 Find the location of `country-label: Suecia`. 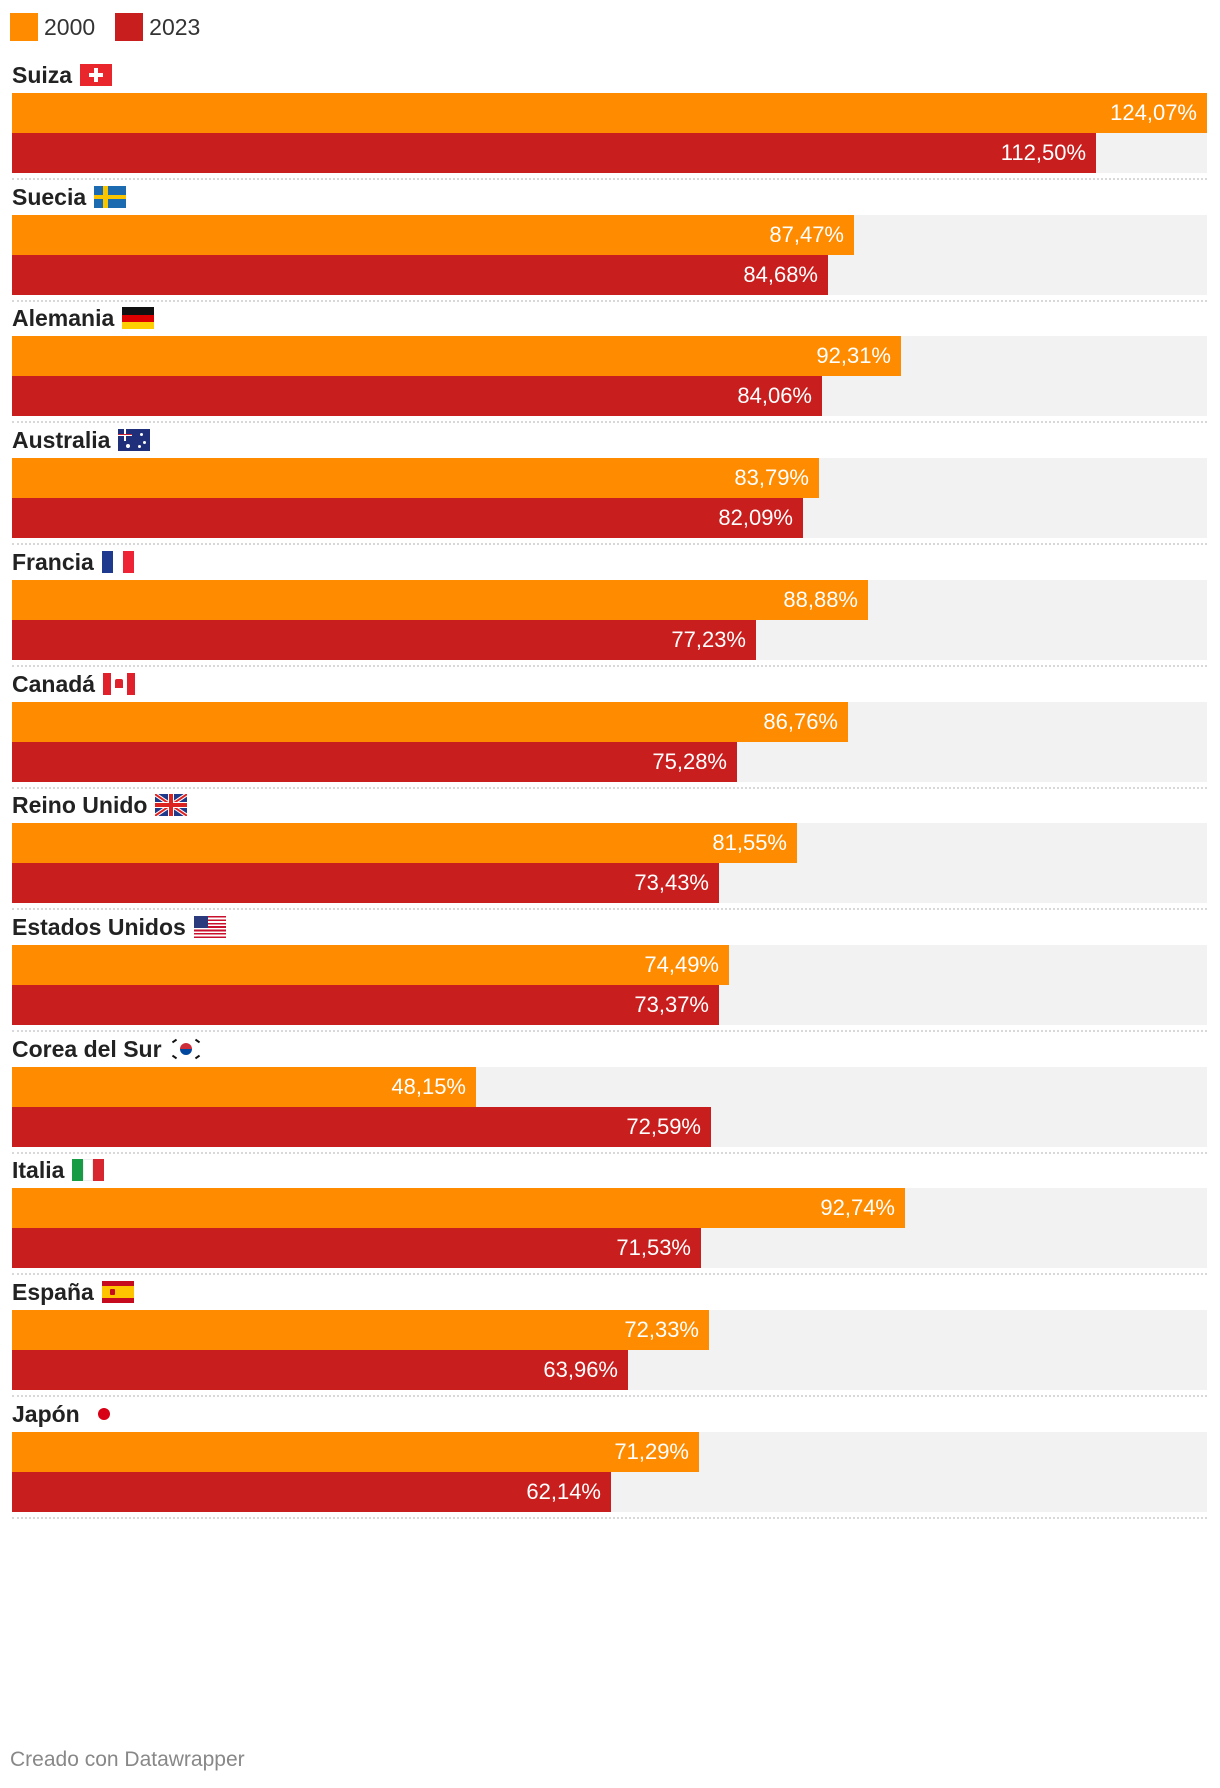

country-label: Suecia is located at coordinates (69, 197).